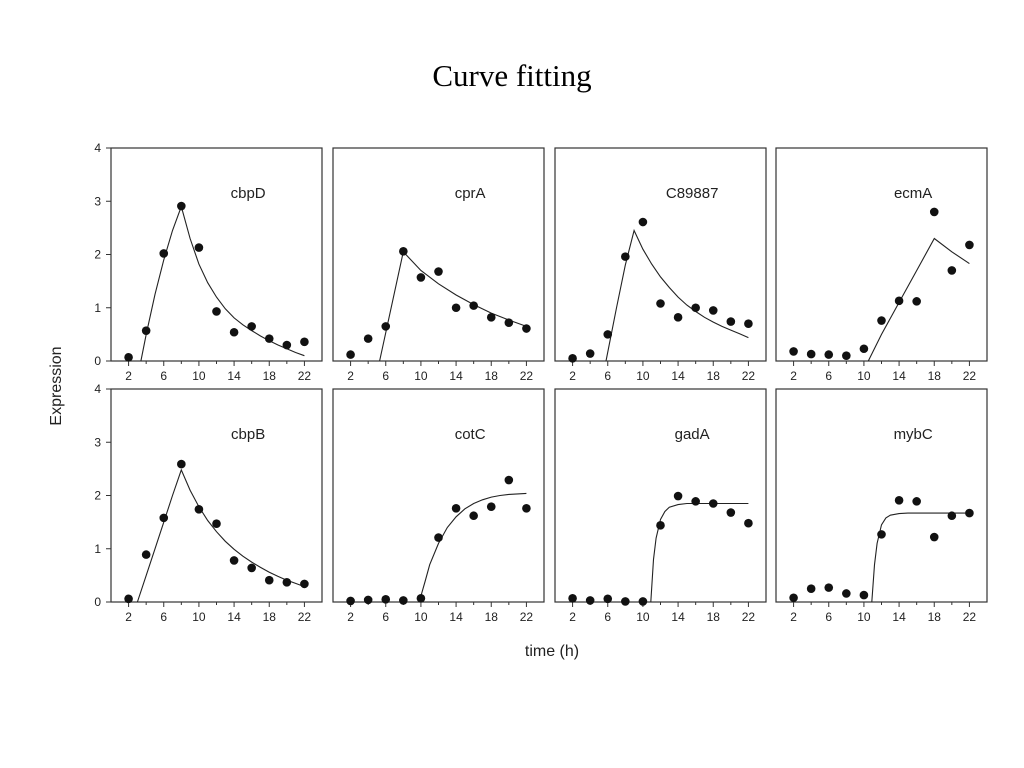  I want to click on panel-cbpD: 2 6 10 14 18 22 0 1 2 3 4 cbpD, so click(208, 262).